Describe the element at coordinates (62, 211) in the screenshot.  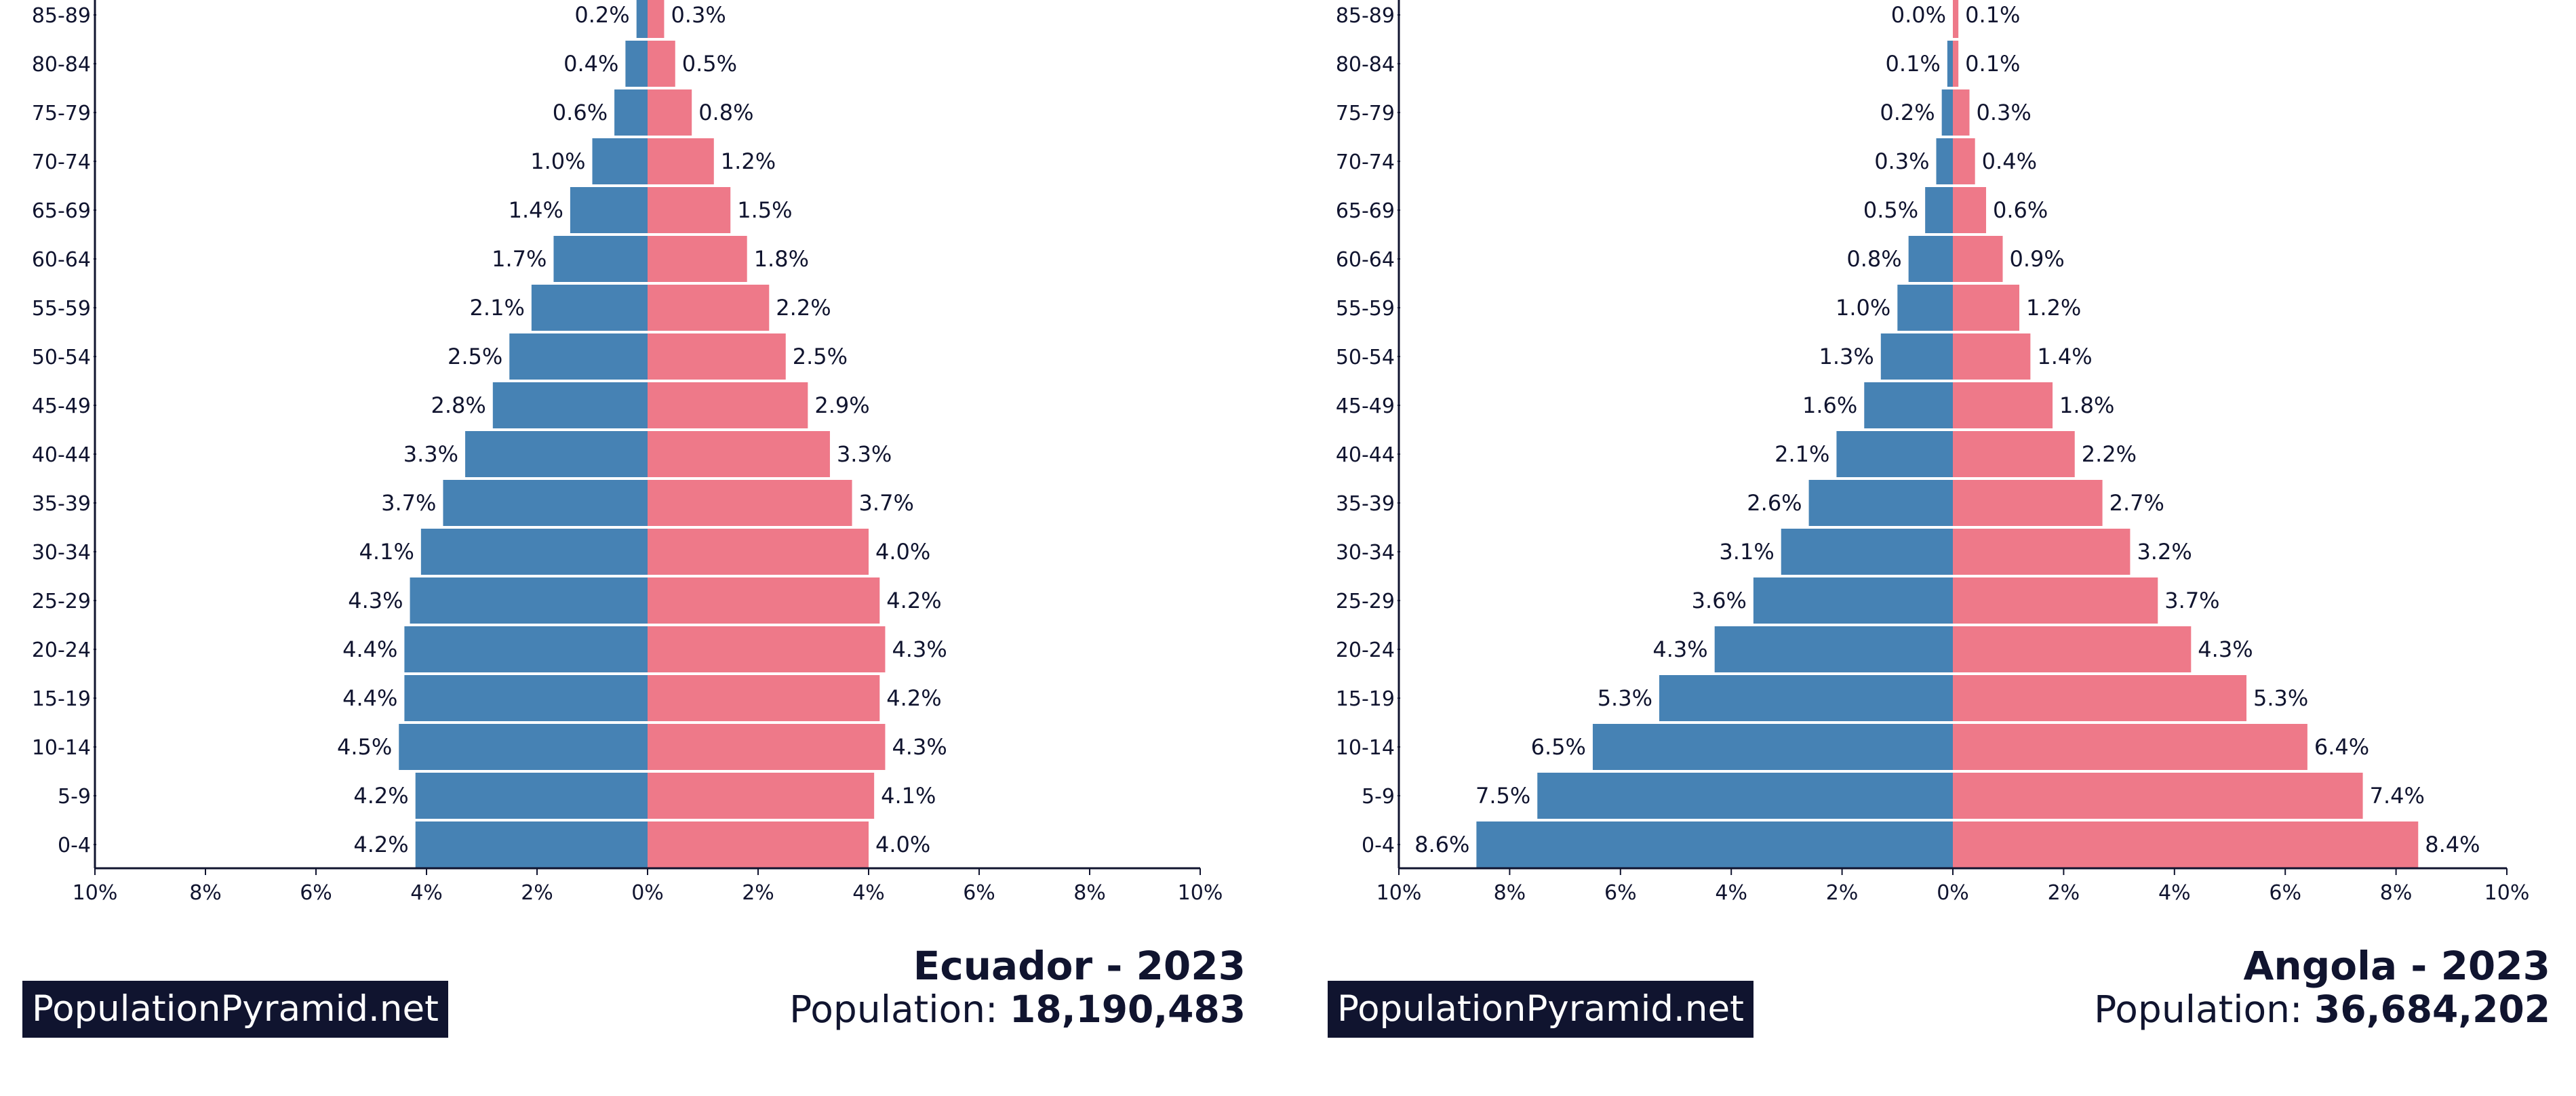
I see `age-group-label: 65-69` at that location.